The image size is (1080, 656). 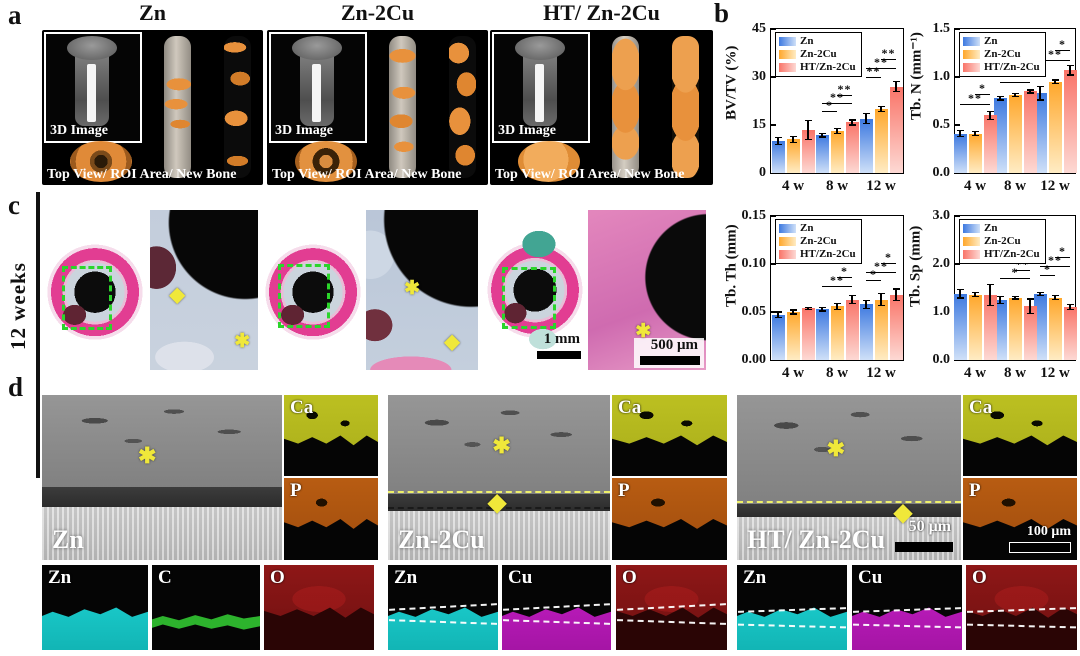 I want to click on y-tick-label: 0.05, so click(x=754, y=311).